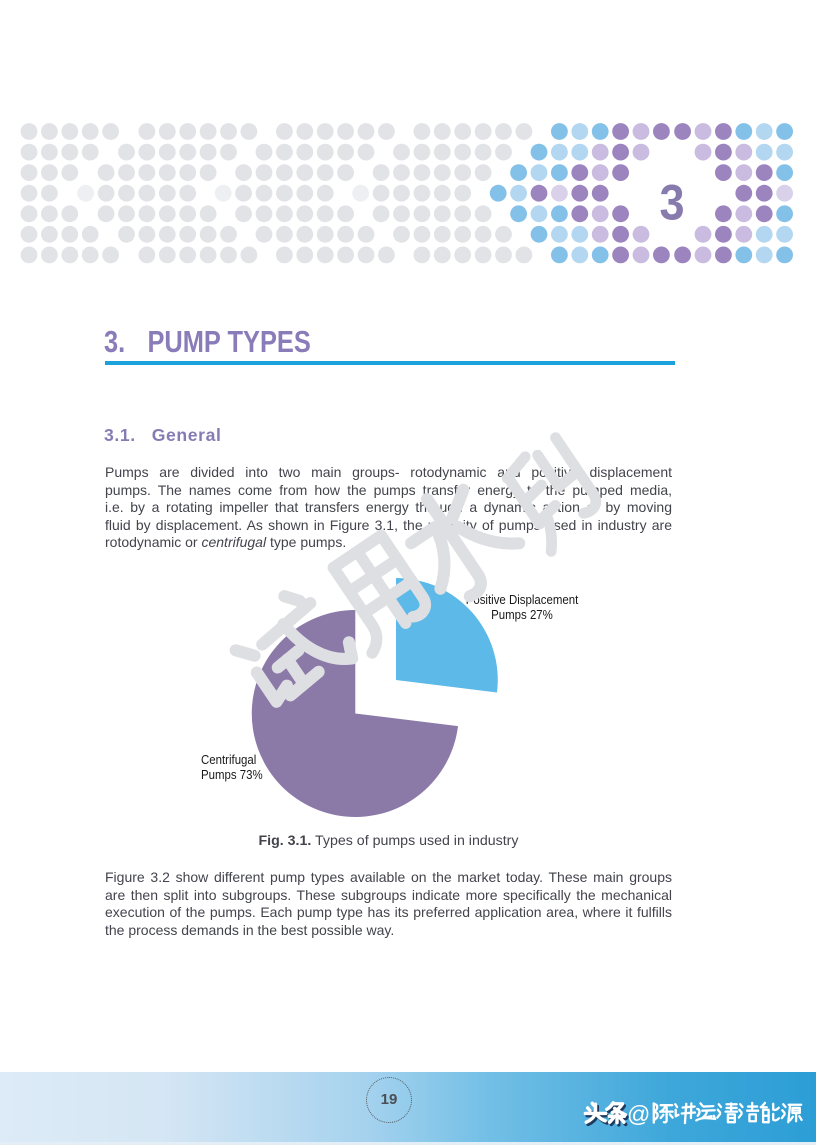 Image resolution: width=816 pixels, height=1145 pixels. What do you see at coordinates (672, 203) in the screenshot?
I see `svg-text: 3` at bounding box center [672, 203].